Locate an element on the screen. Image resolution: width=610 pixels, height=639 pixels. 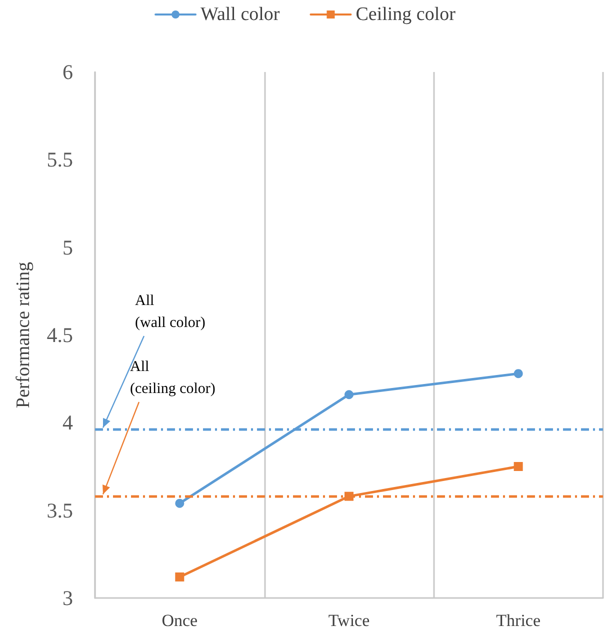
y-tick-label: 4 is located at coordinates (68, 422).